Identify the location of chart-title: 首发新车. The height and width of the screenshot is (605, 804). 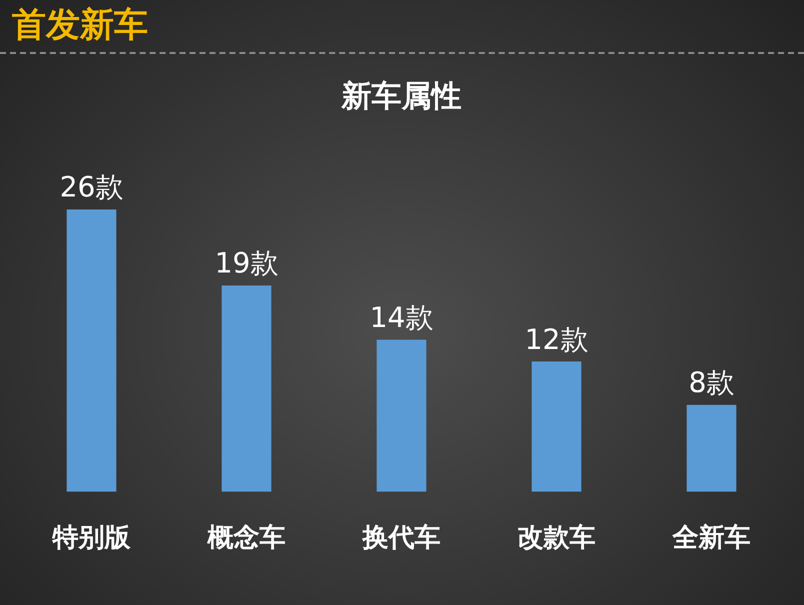
(80, 25).